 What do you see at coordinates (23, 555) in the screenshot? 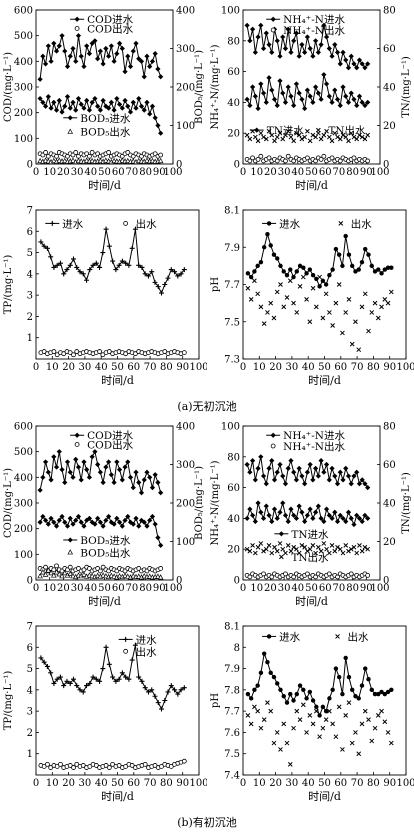
I see `y-tick-label: 100` at bounding box center [23, 555].